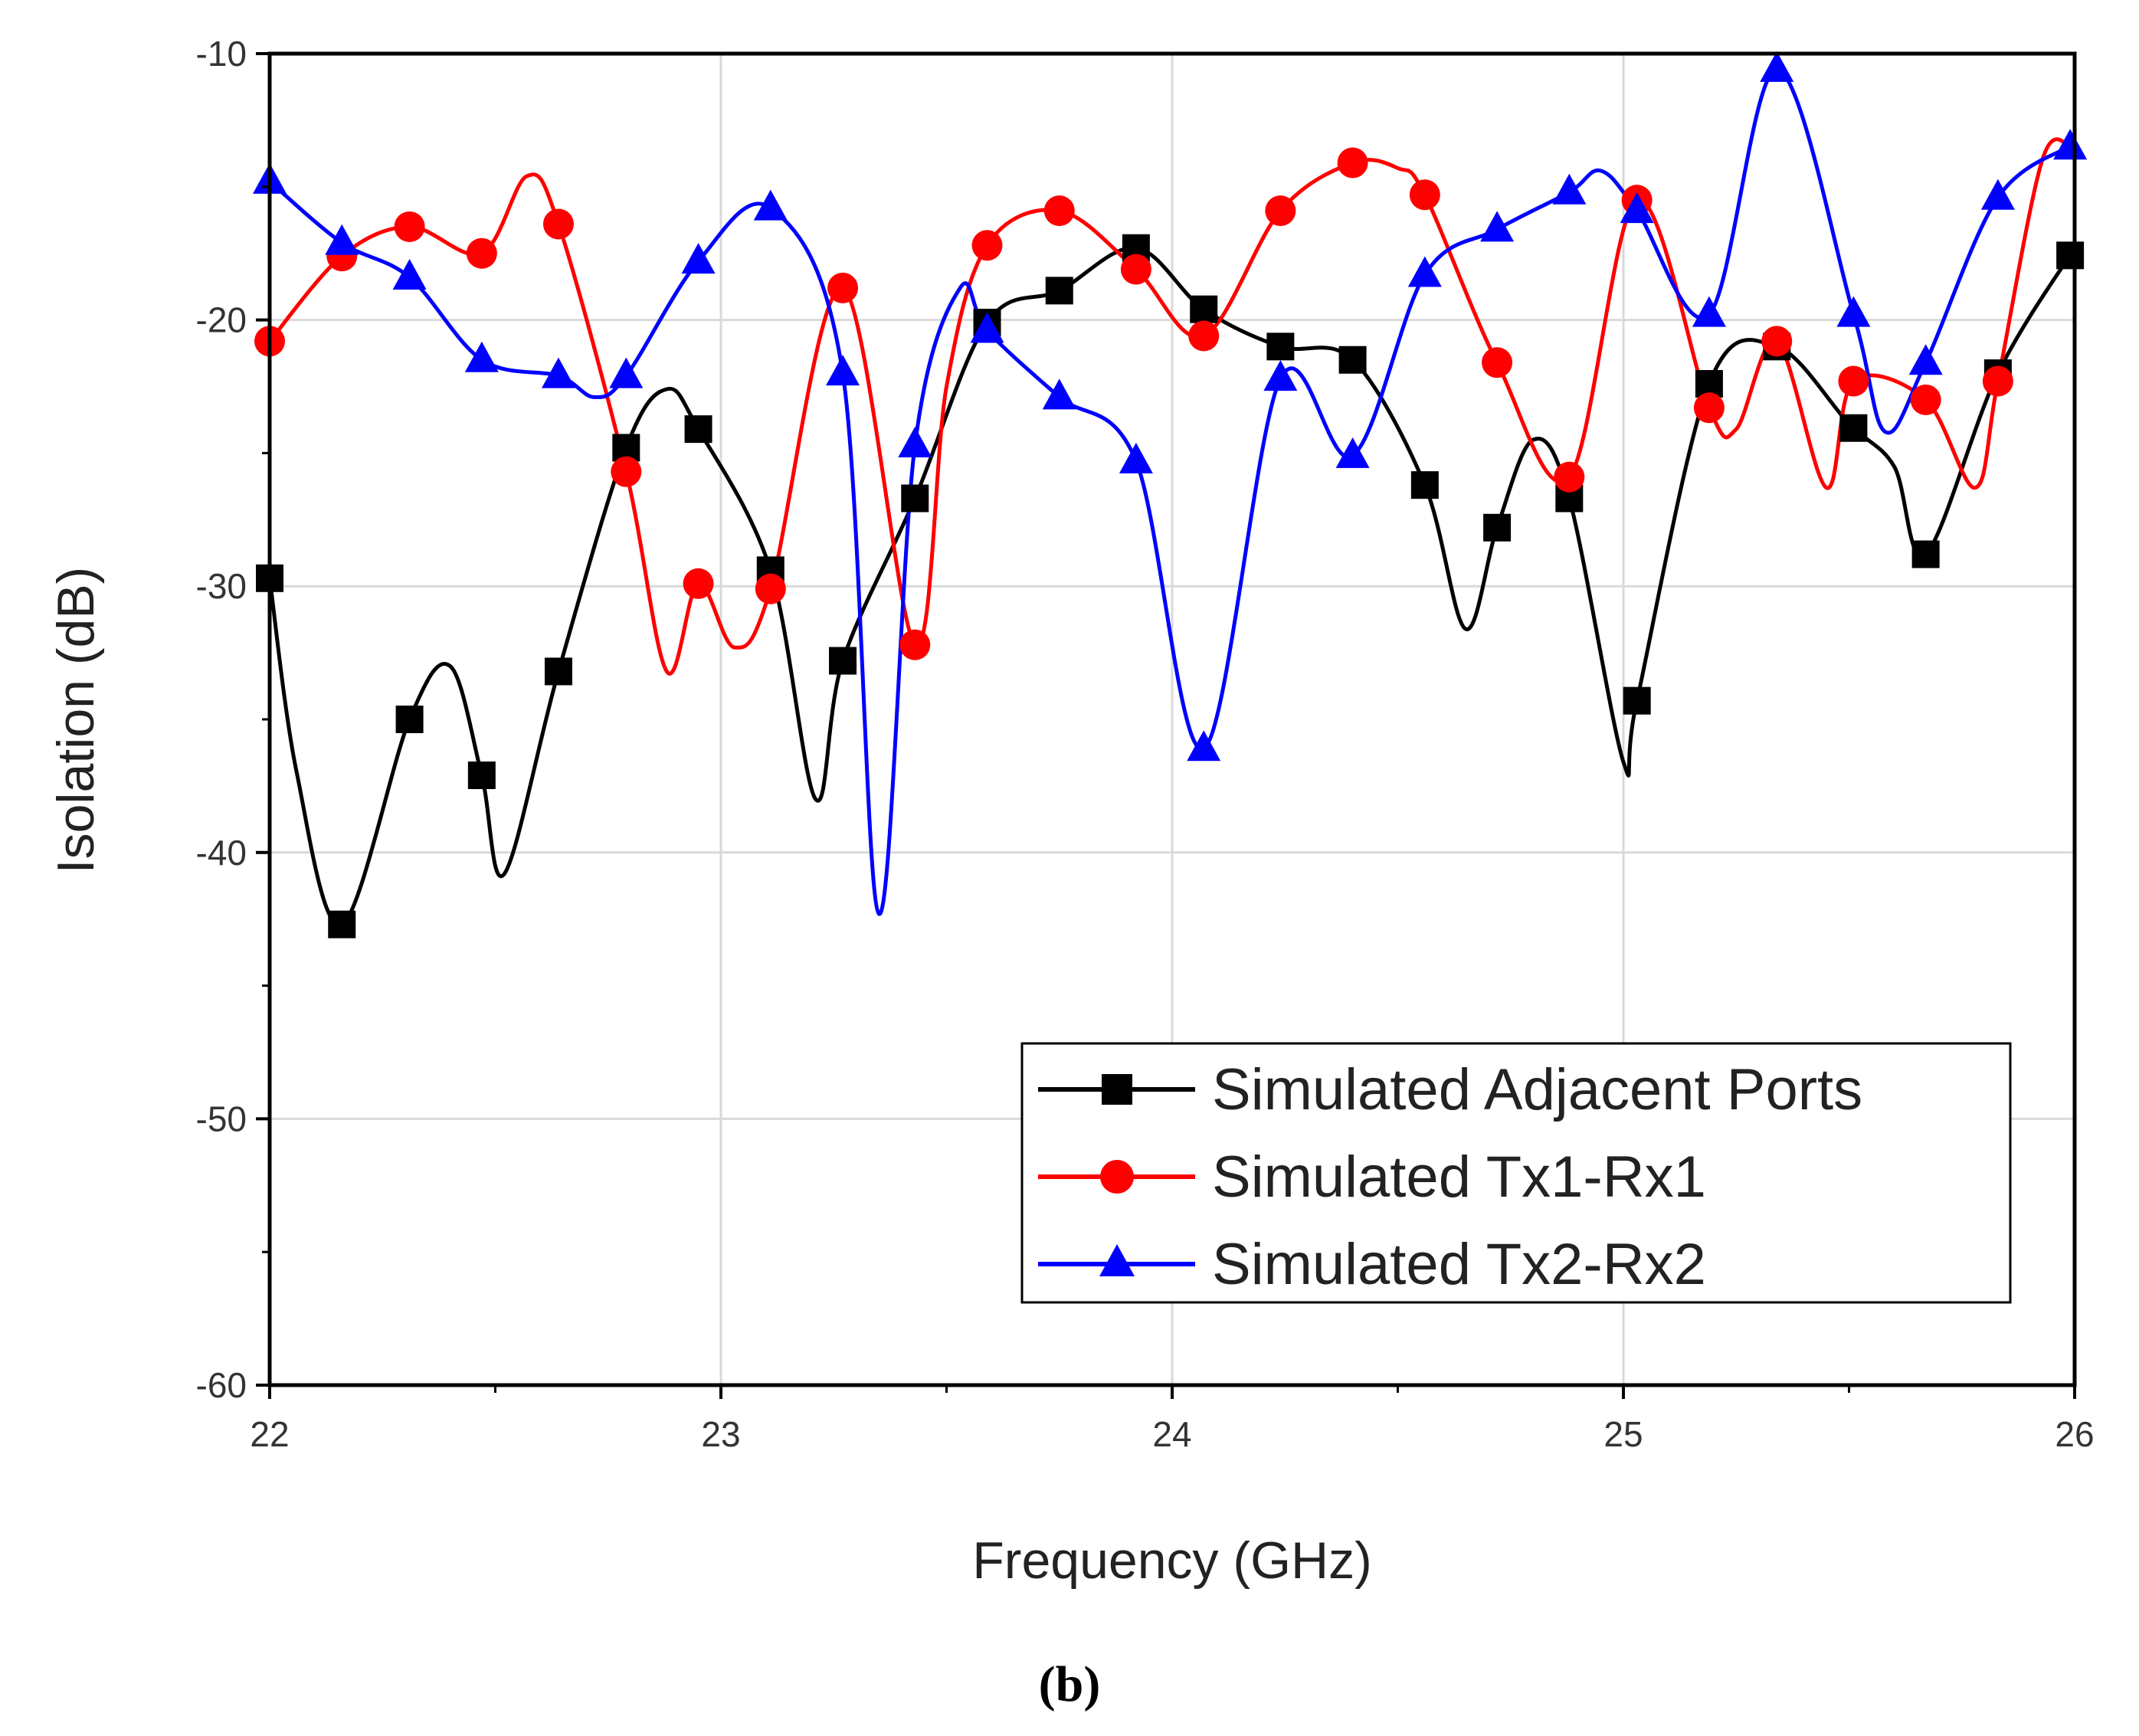 The image size is (2139, 1736). Describe the element at coordinates (221, 853) in the screenshot. I see `y-tick-label: -40` at that location.